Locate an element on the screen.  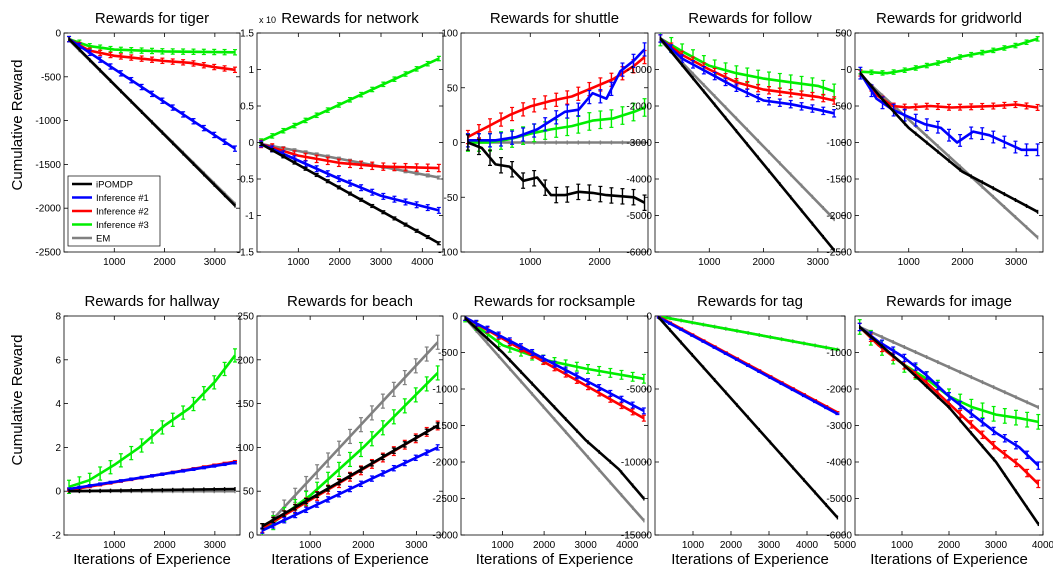
panel-title: Rewards for shuttle is located at coordinates (554, 18).